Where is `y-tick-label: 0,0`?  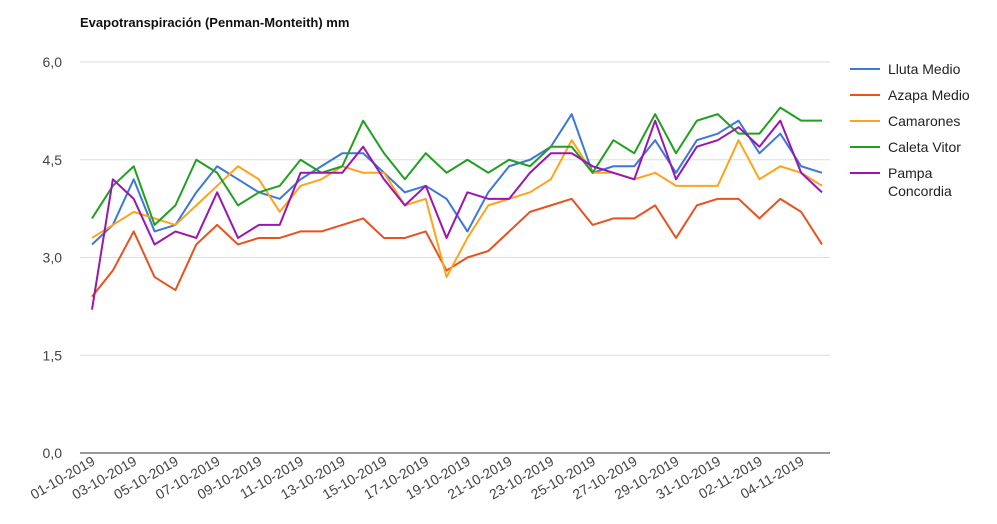 y-tick-label: 0,0 is located at coordinates (53, 453).